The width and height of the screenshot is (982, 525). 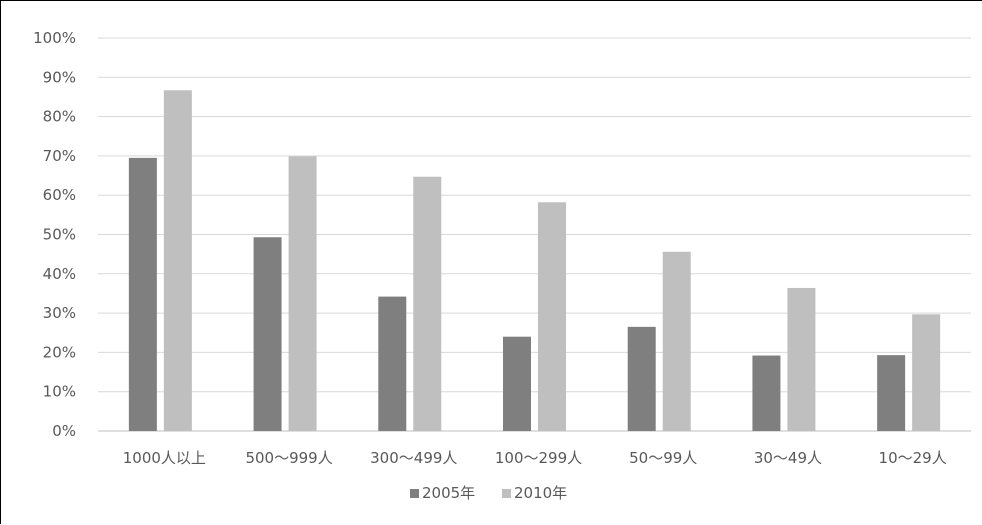 What do you see at coordinates (59, 352) in the screenshot?
I see `y-tick-label: 20%` at bounding box center [59, 352].